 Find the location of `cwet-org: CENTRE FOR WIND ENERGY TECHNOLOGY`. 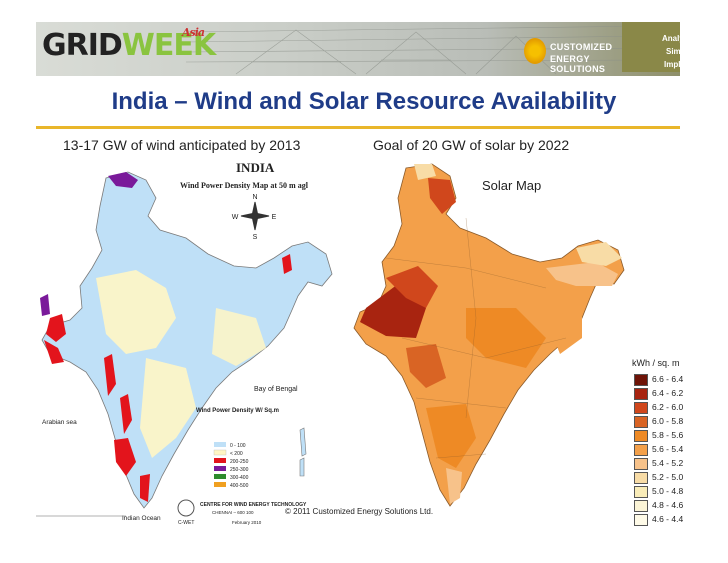

cwet-org: CENTRE FOR WIND ENERGY TECHNOLOGY is located at coordinates (253, 505).